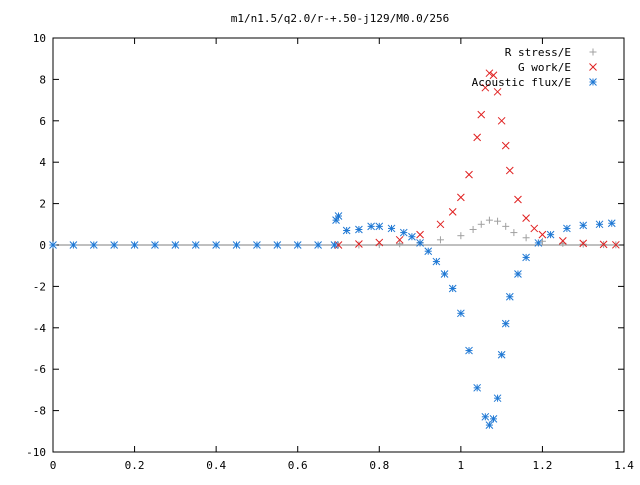  What do you see at coordinates (39, 286) in the screenshot?
I see `y-tick-label: -2` at bounding box center [39, 286].